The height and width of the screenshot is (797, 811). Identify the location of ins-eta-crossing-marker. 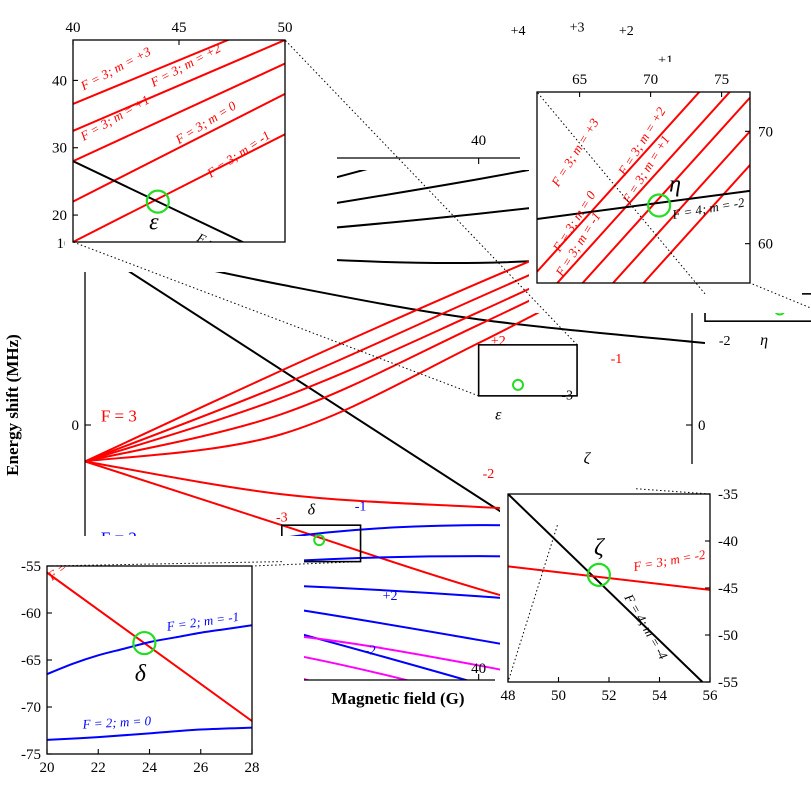
(659, 205).